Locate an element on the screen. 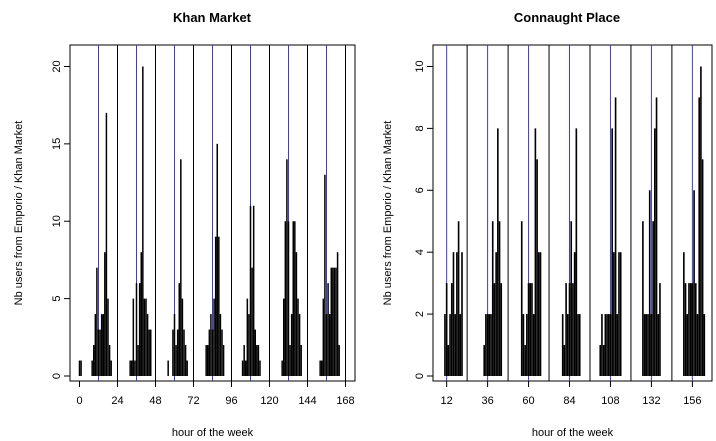 This screenshot has width=716, height=441. x-axis-label: hour of the week is located at coordinates (573, 433).